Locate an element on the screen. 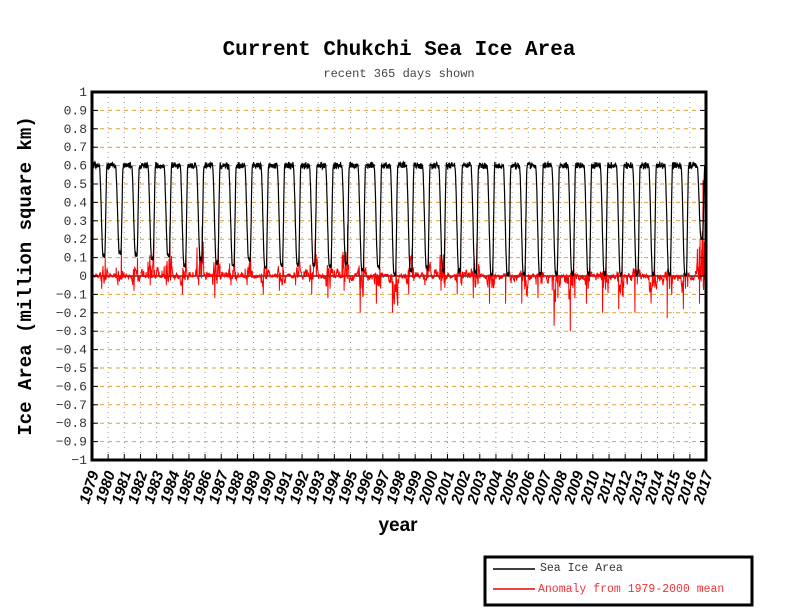 Image resolution: width=792 pixels, height=612 pixels. y-tick-label: 0.8 is located at coordinates (75, 129).